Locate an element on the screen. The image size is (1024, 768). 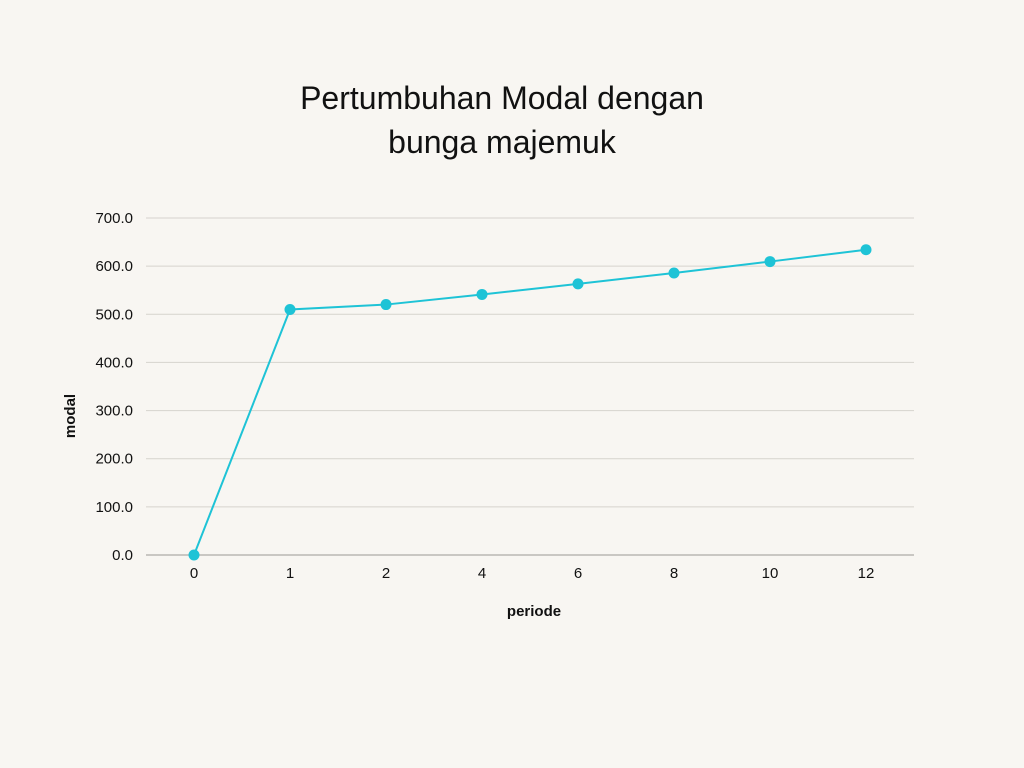
x-tick-label: 2 is located at coordinates (386, 573).